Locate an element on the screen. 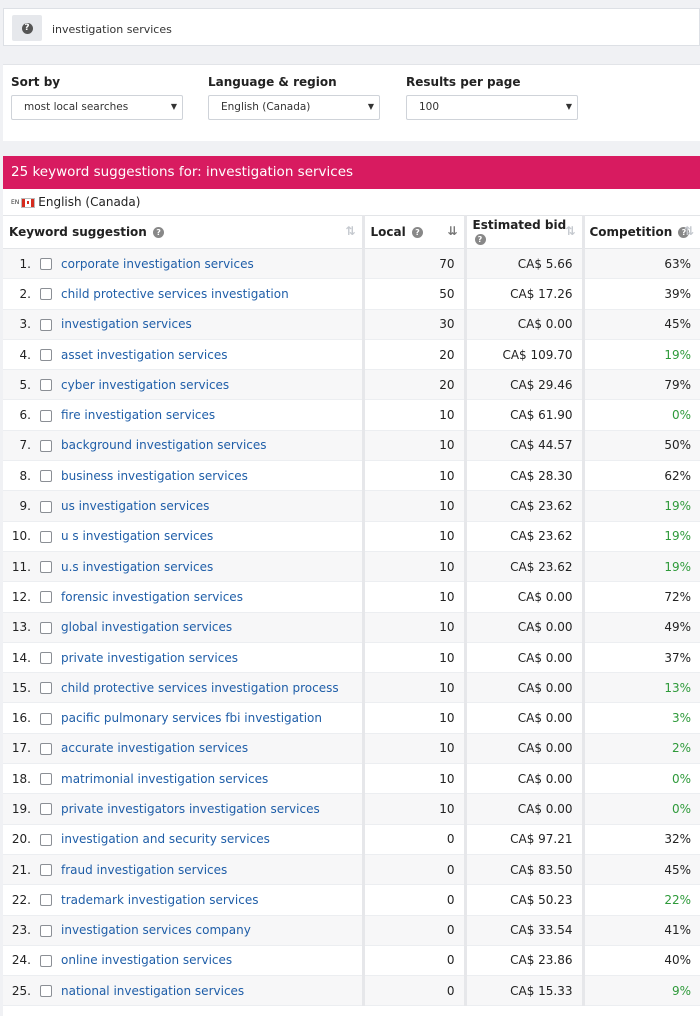  keyword-link: u s investigation services is located at coordinates (137, 536).